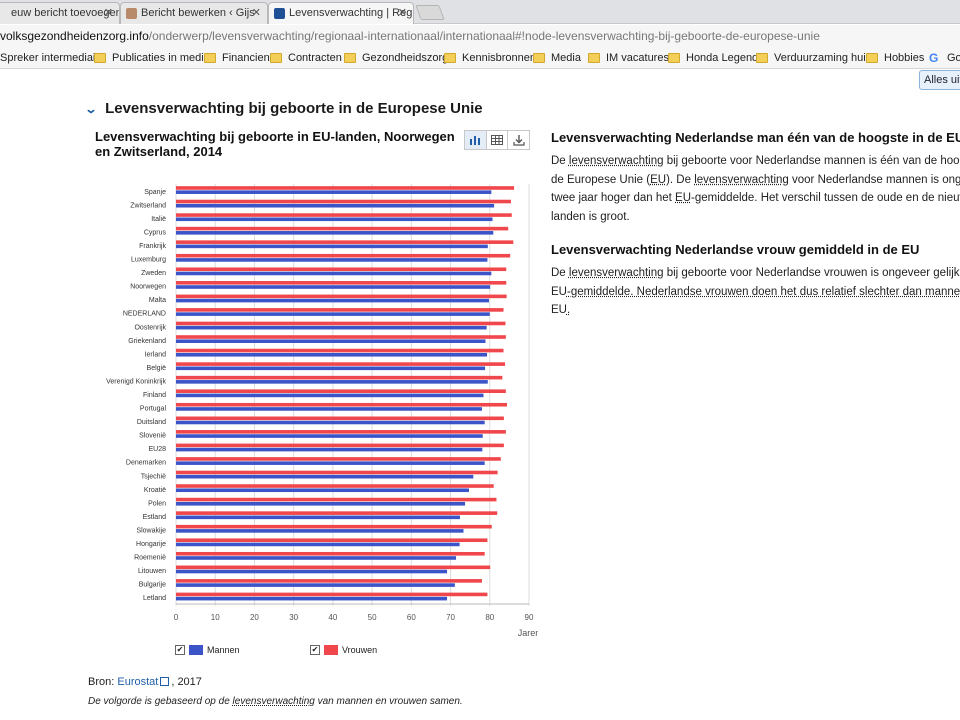  I want to click on bookmark-item: Hobbies, so click(895, 57).